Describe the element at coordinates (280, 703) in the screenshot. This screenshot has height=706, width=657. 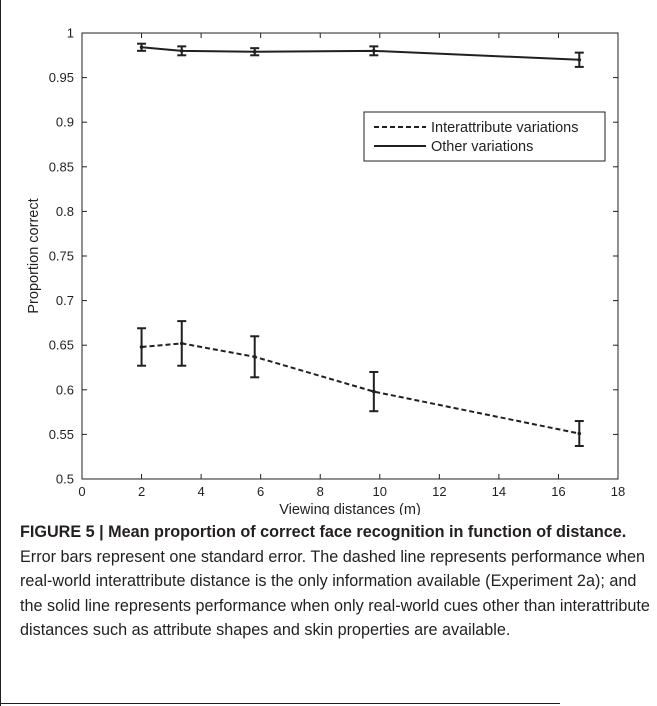
I see `figure-frame-bottom` at that location.